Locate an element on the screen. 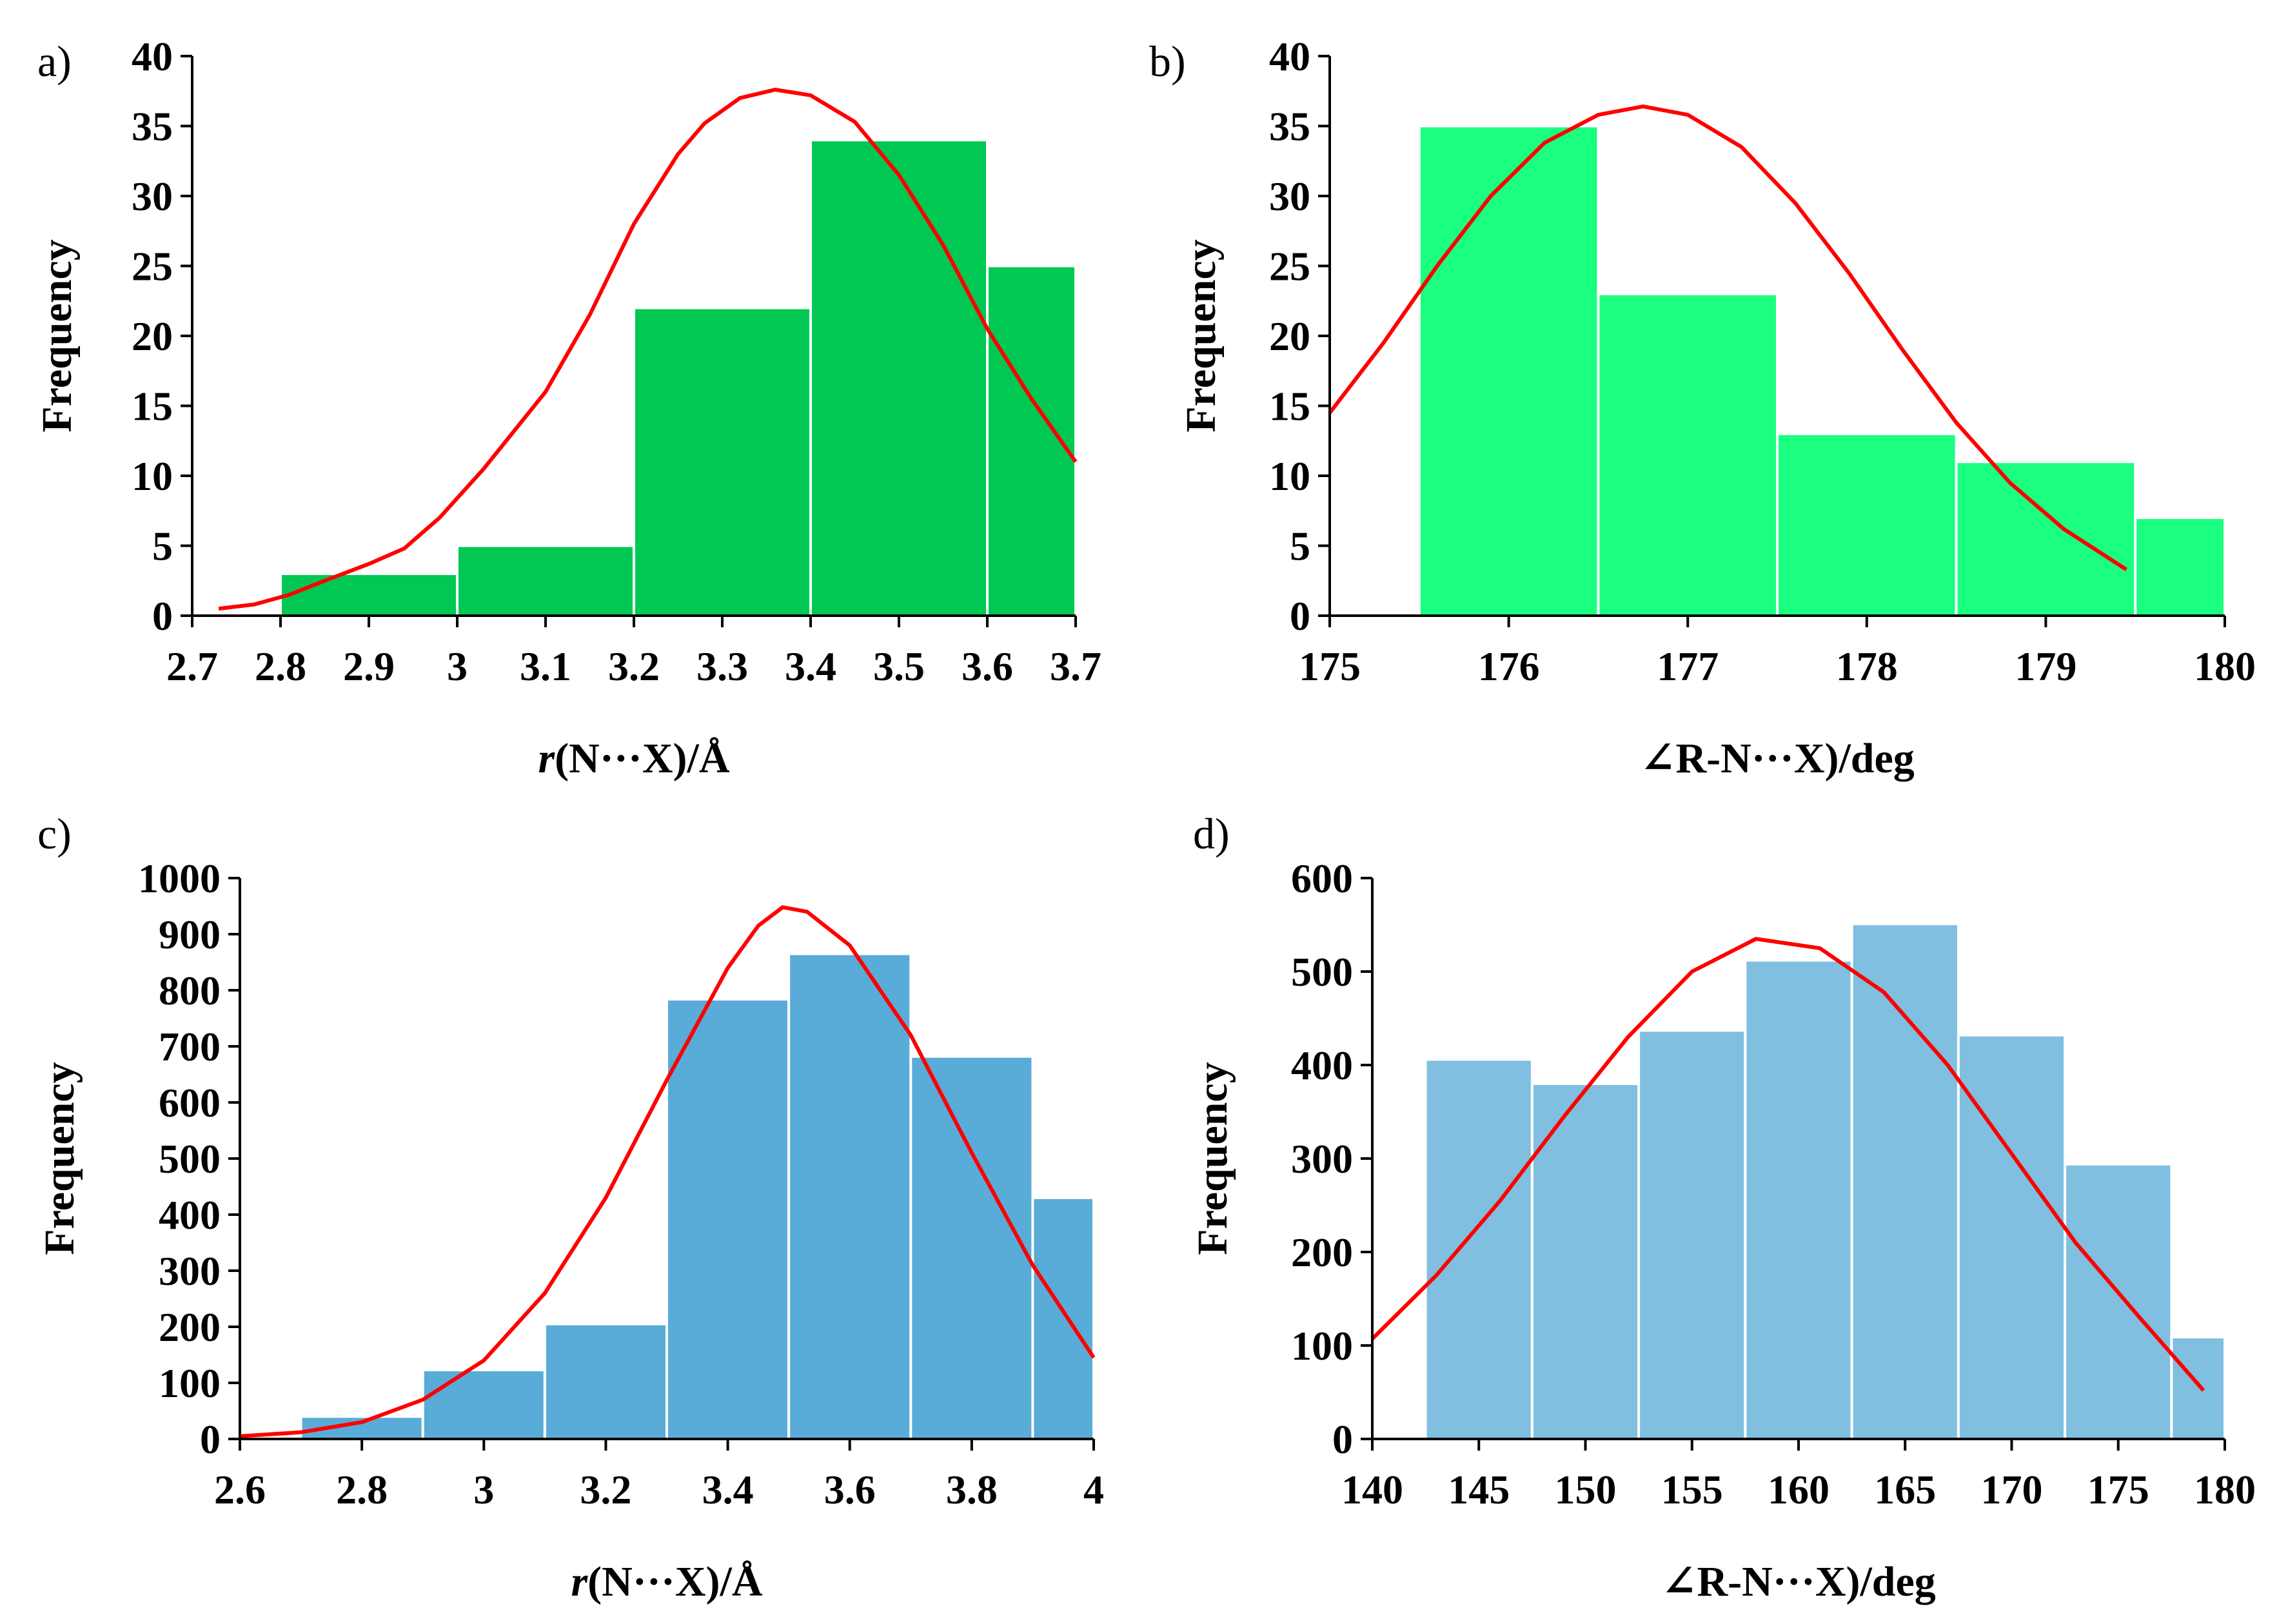 The height and width of the screenshot is (1624, 2288). x-tick-label: 170 is located at coordinates (2012, 1489).